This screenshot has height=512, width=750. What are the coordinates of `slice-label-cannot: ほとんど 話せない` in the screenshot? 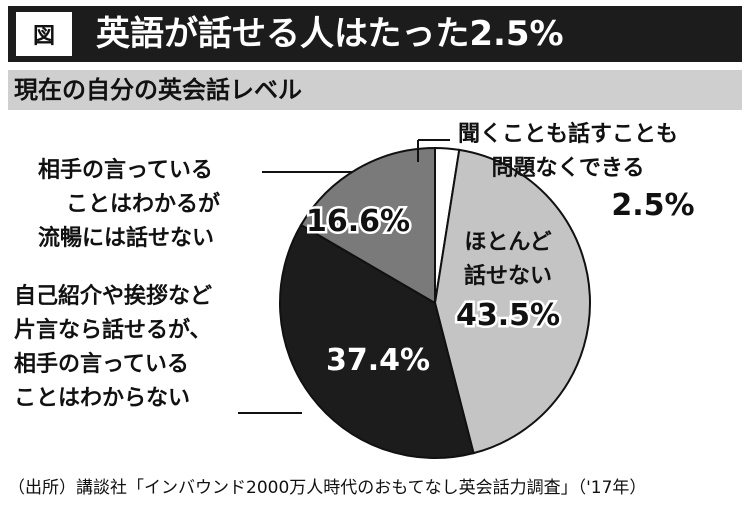 It's located at (507, 259).